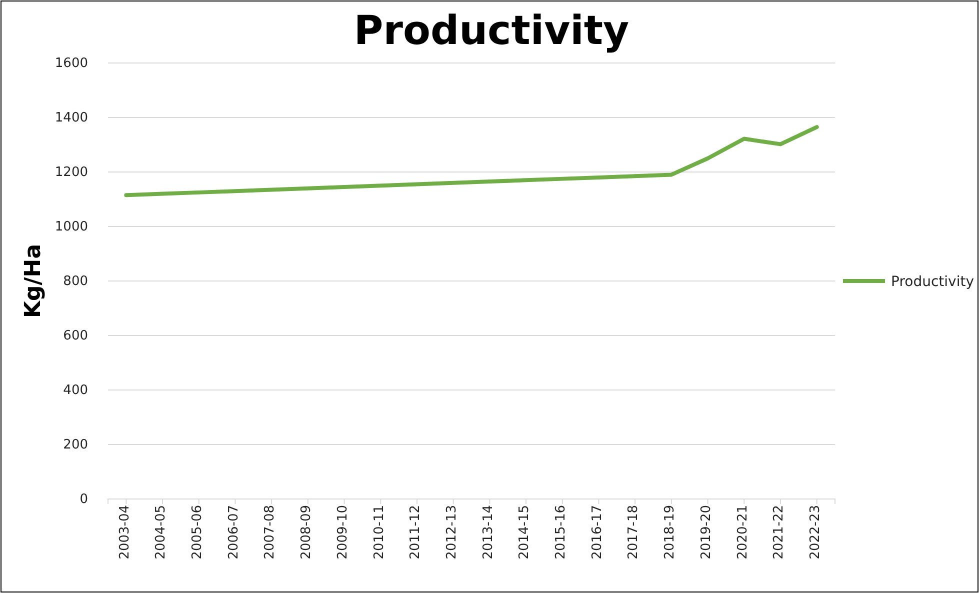 The width and height of the screenshot is (979, 593). I want to click on x-tick-label: 2009-10, so click(342, 532).